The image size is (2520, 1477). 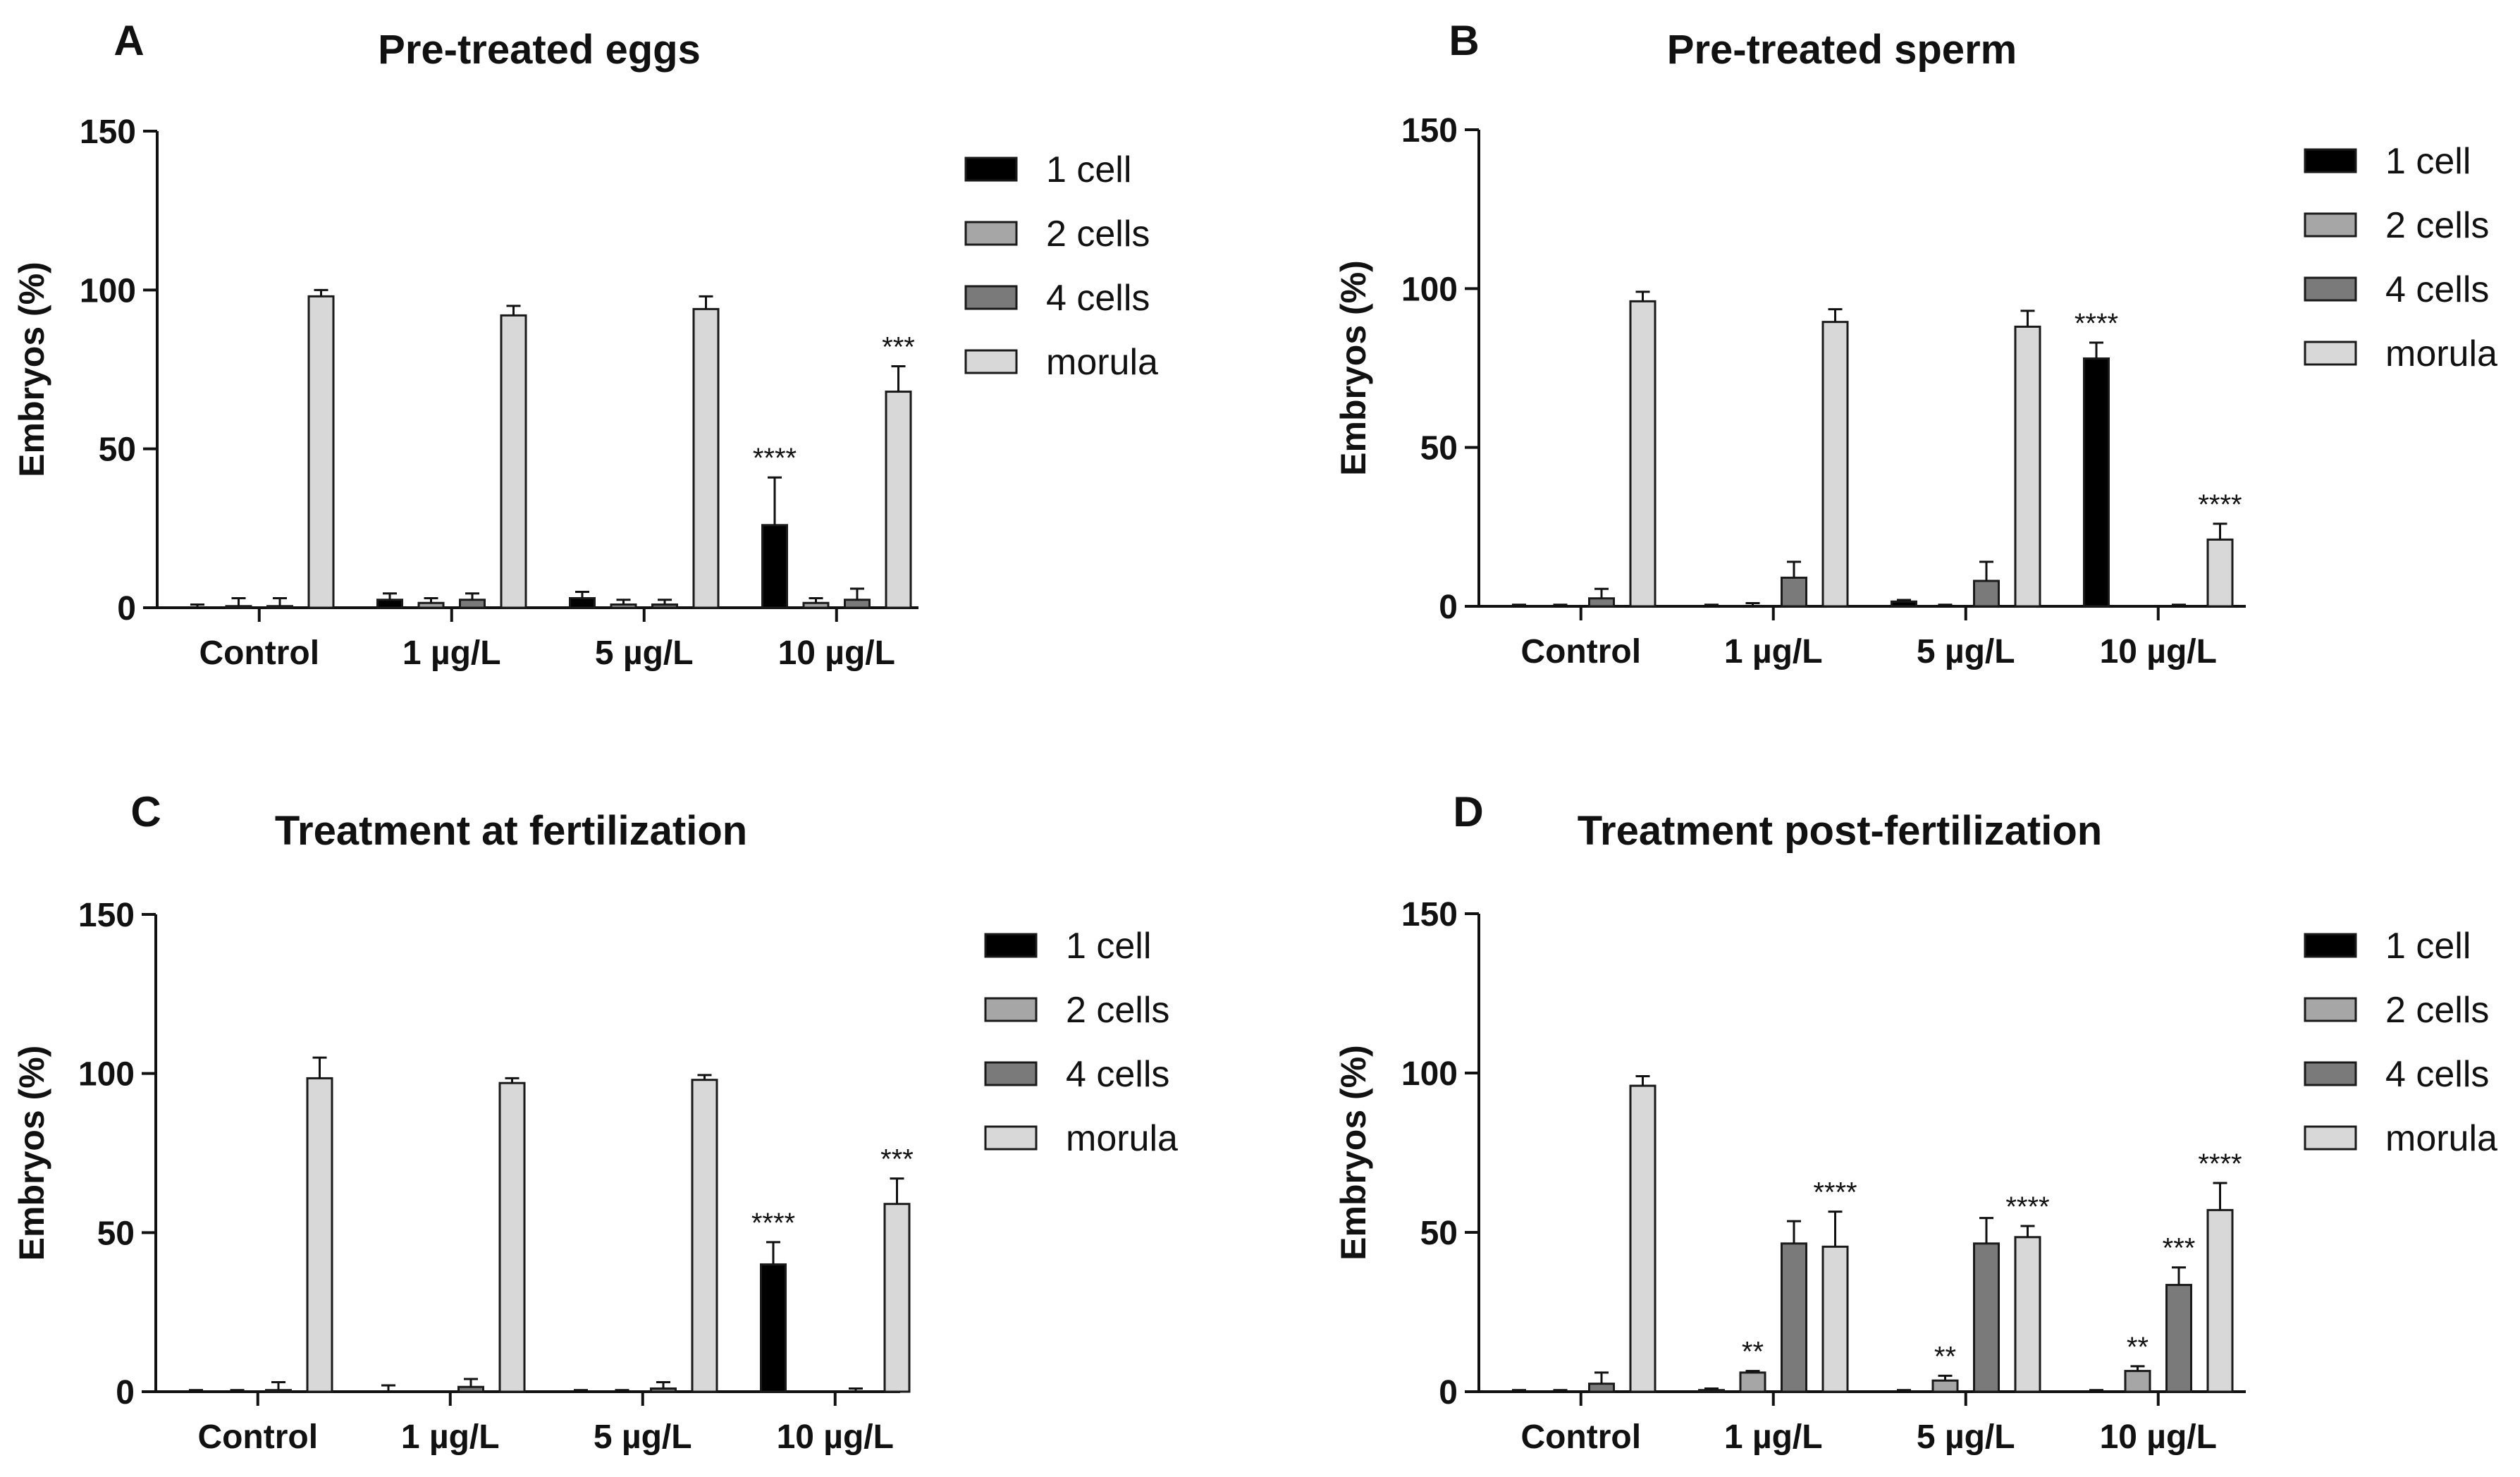 I want to click on chart-title: Pre-treated eggs, so click(x=539, y=50).